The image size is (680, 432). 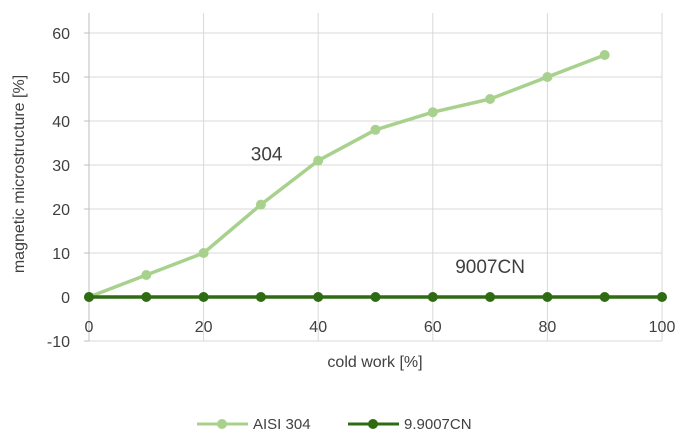 What do you see at coordinates (373, 424) in the screenshot?
I see `legend-marker-9-9007cn` at bounding box center [373, 424].